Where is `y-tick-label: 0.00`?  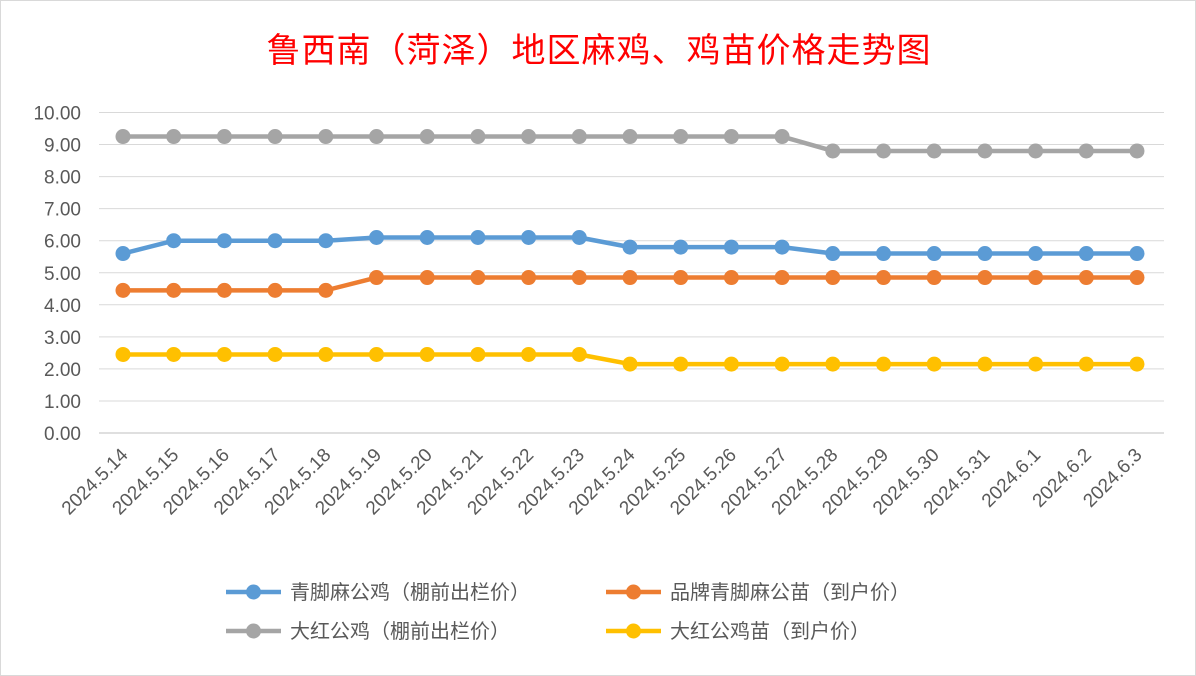 y-tick-label: 0.00 is located at coordinates (62, 434).